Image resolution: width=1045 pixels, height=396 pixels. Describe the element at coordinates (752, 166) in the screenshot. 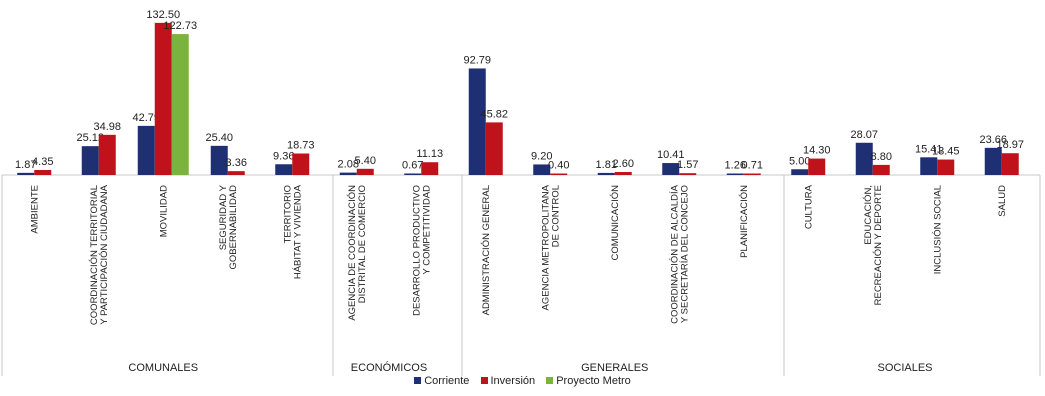

I see `value-label-planificacion-inversion: 0.71` at that location.